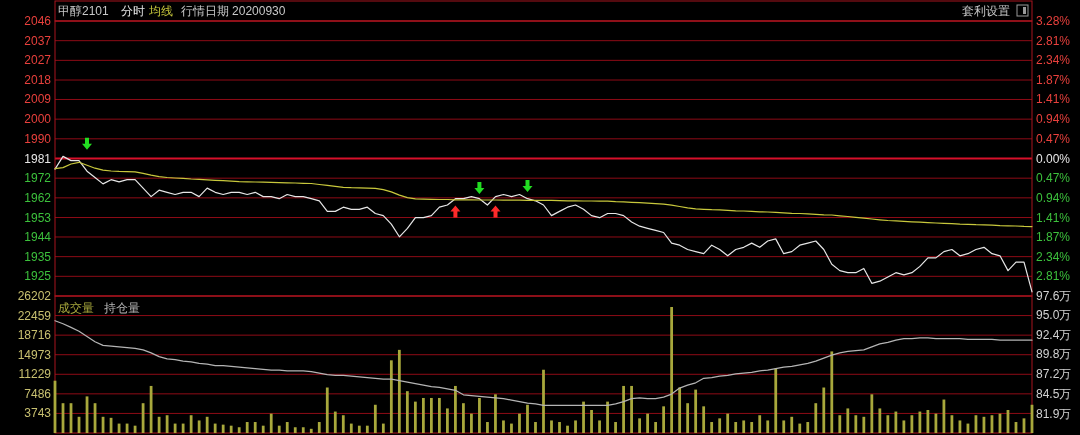 The width and height of the screenshot is (1080, 435). What do you see at coordinates (38, 99) in the screenshot?
I see `y-tick-label: 2009` at bounding box center [38, 99].